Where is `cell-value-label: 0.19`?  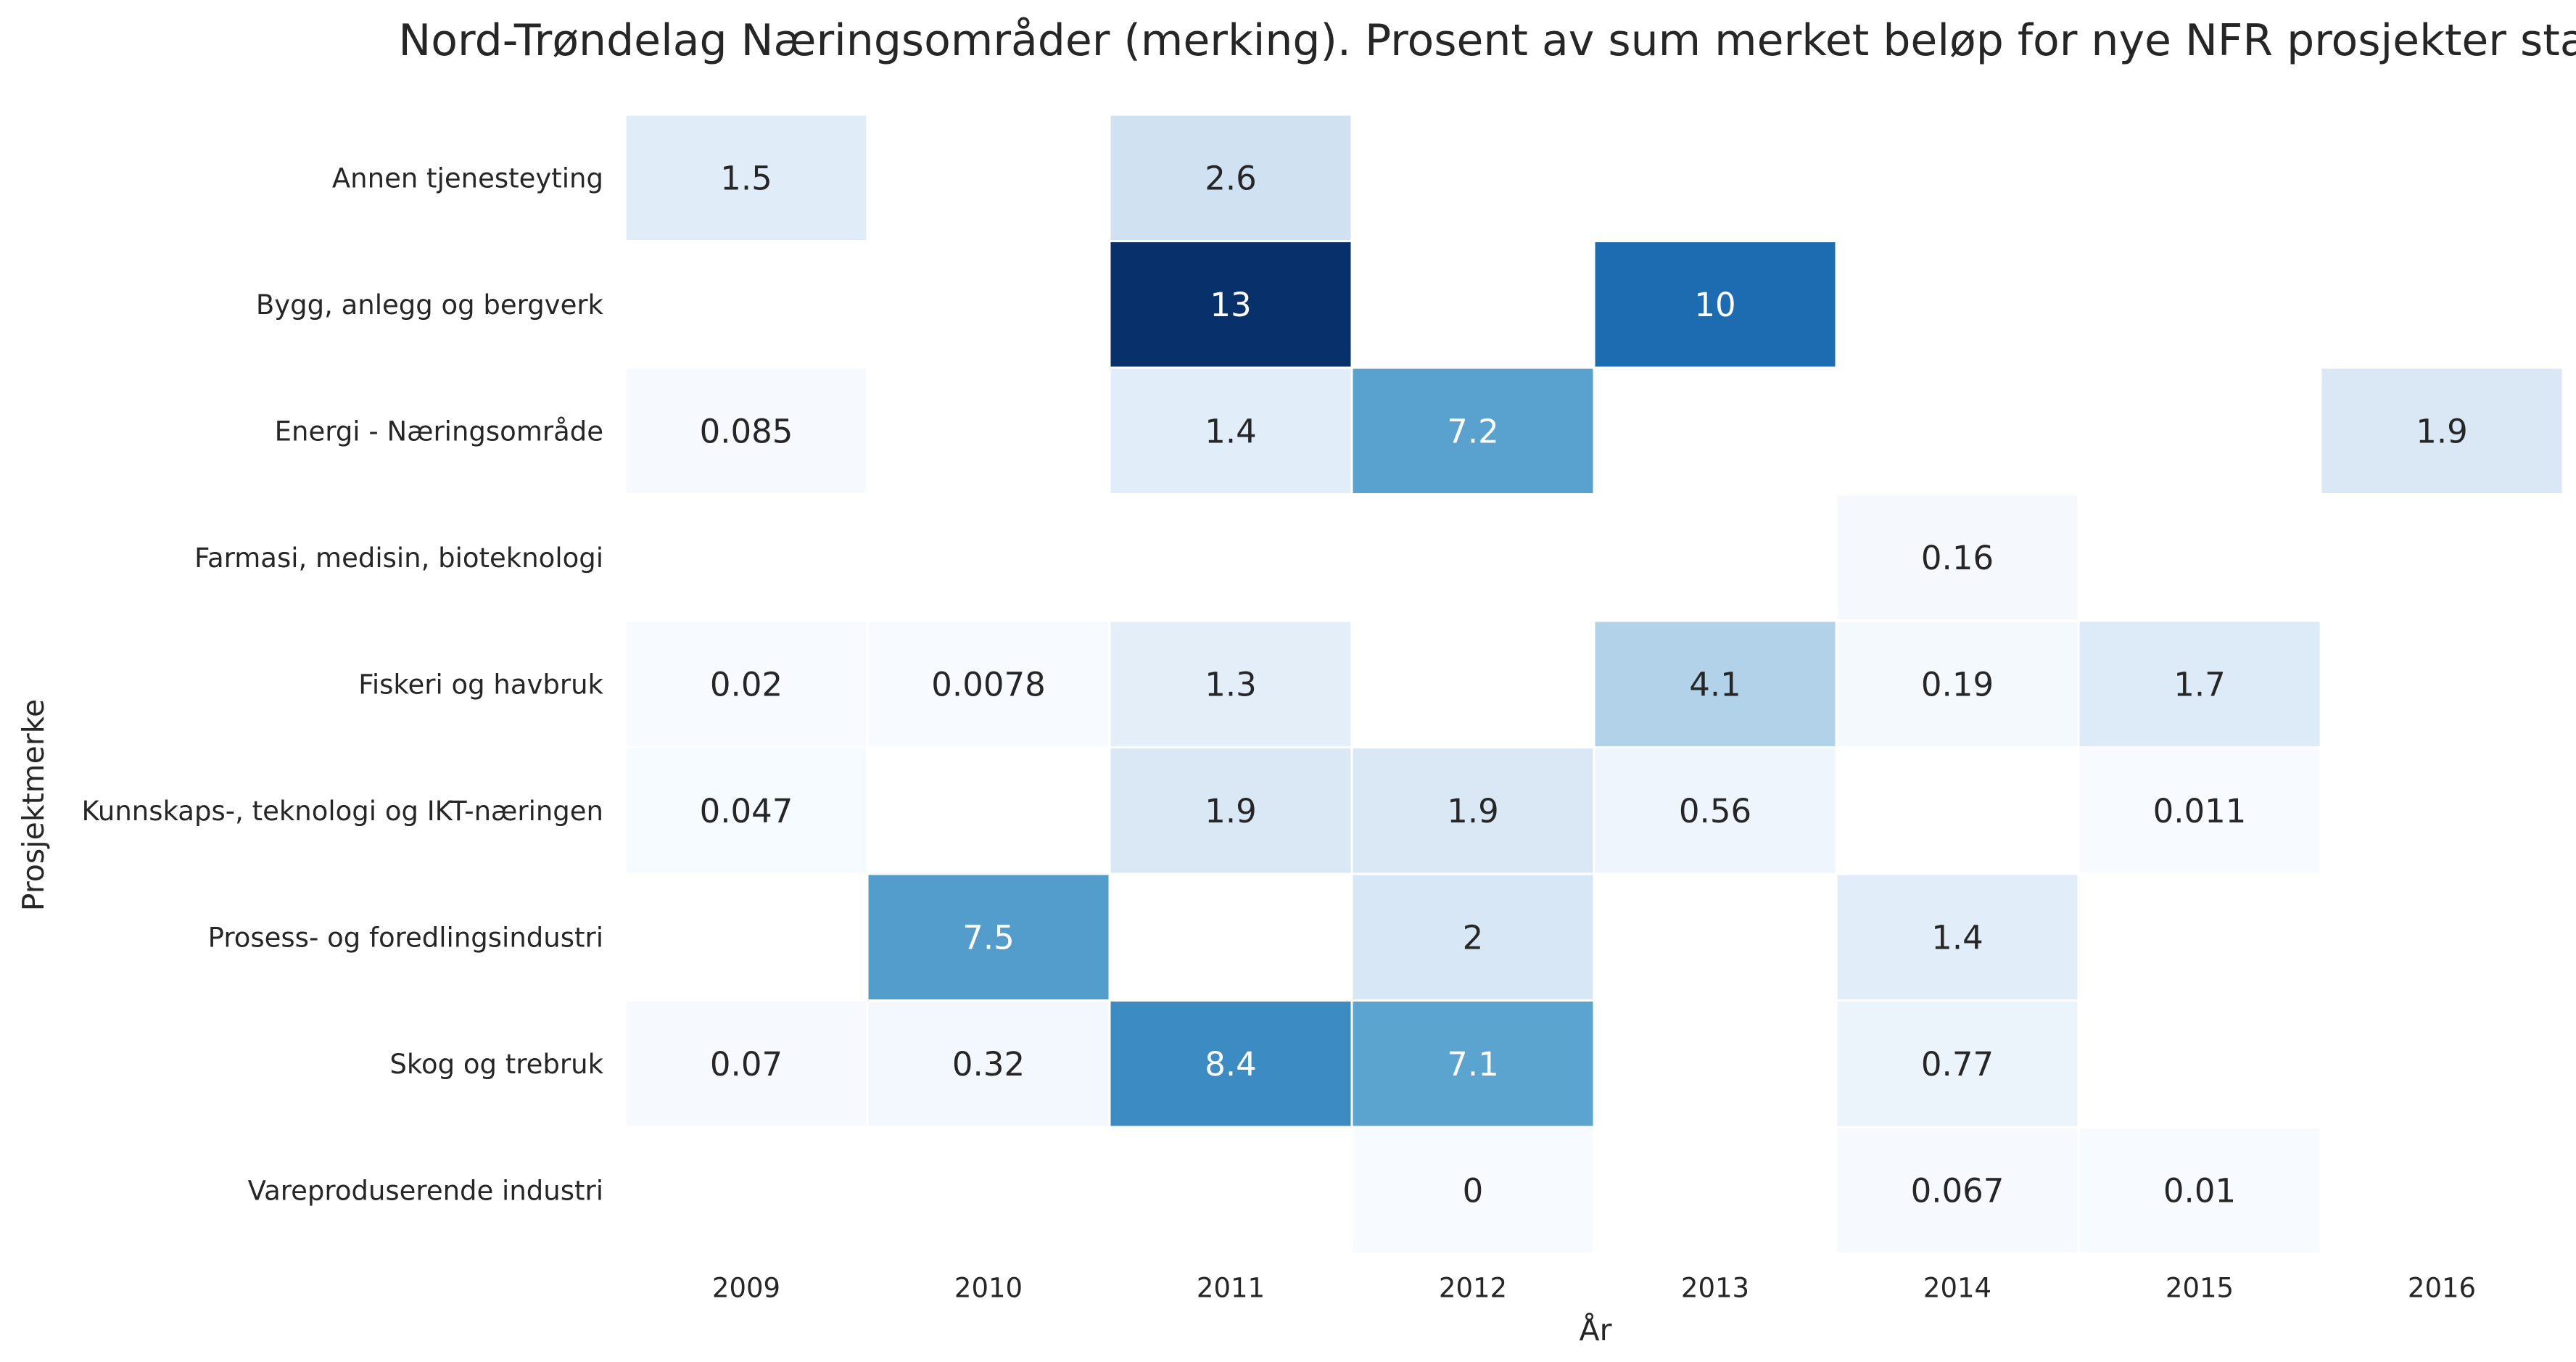
cell-value-label: 0.19 is located at coordinates (1957, 684).